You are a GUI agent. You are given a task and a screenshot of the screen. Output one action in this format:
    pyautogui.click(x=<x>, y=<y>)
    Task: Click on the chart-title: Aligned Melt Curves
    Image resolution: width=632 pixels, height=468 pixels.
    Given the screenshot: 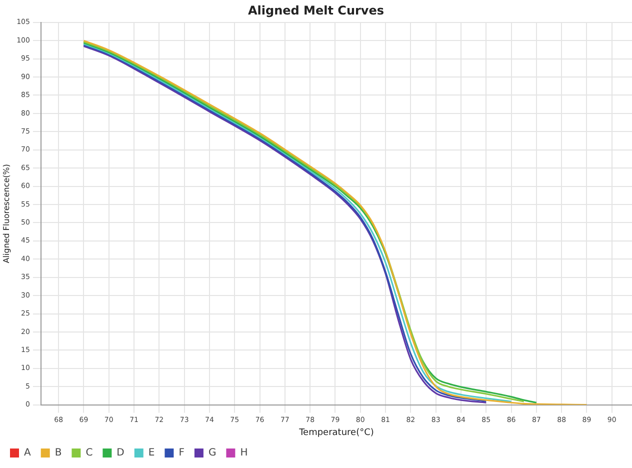 What is the action you would take?
    pyautogui.click(x=316, y=10)
    